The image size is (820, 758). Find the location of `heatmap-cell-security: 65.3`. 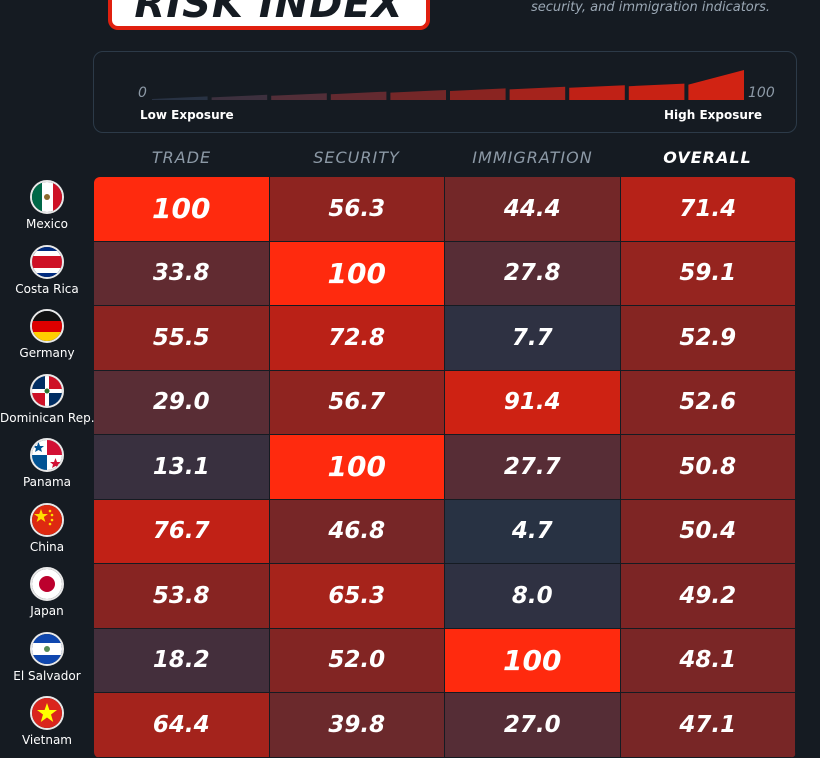

heatmap-cell-security: 65.3 is located at coordinates (357, 596).